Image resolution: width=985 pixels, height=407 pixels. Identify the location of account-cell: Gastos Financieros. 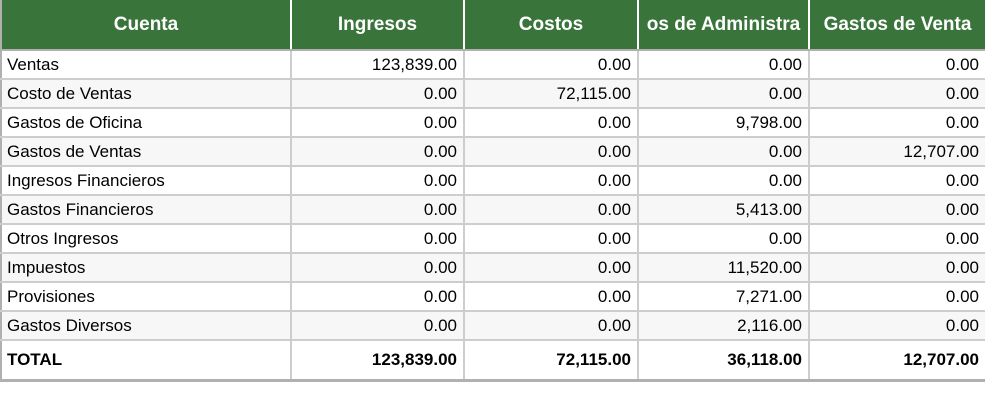
(146, 210).